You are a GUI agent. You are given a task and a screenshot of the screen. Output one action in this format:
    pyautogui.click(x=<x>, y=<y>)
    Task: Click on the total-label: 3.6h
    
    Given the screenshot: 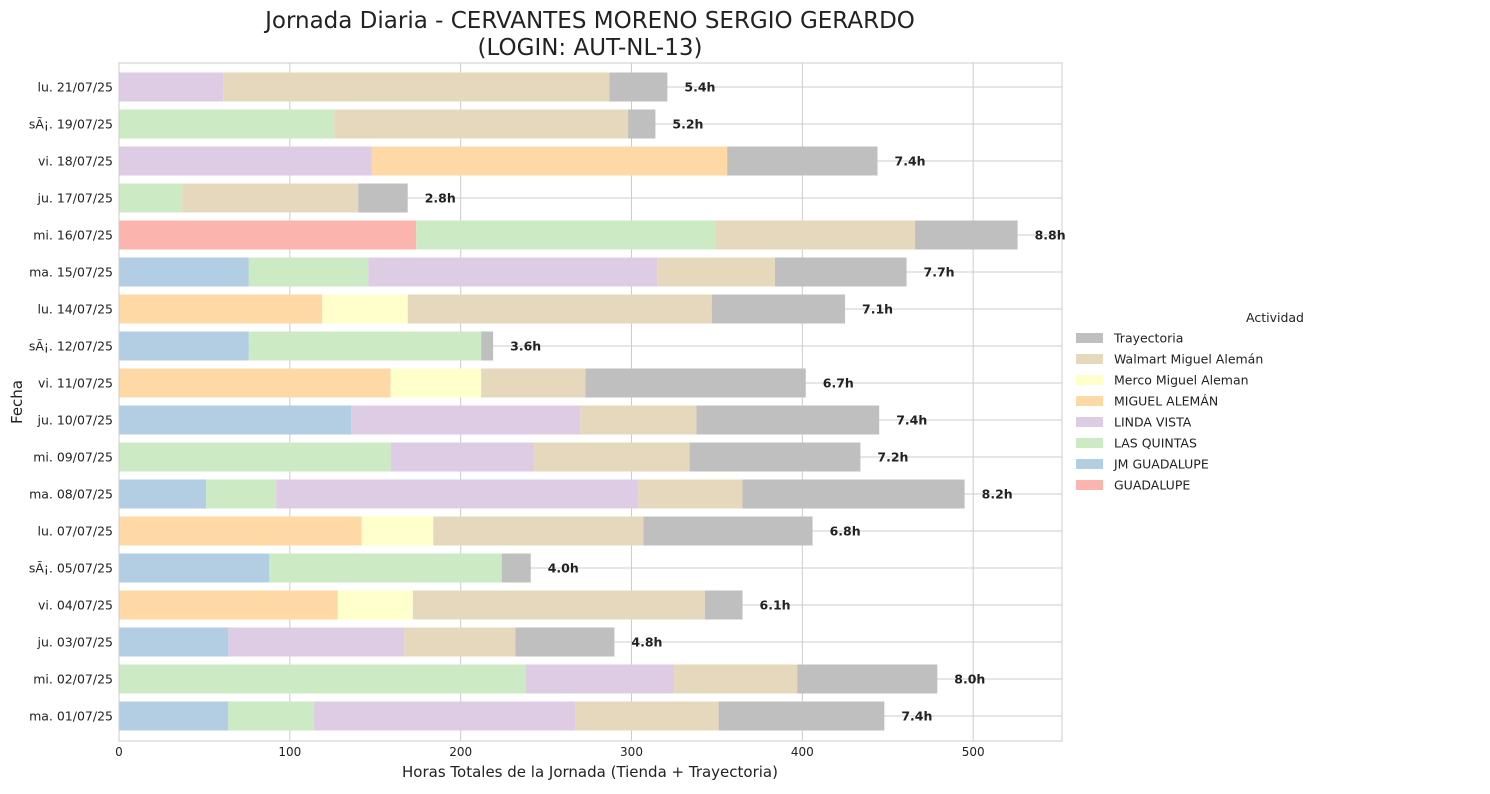 What is the action you would take?
    pyautogui.click(x=525, y=346)
    